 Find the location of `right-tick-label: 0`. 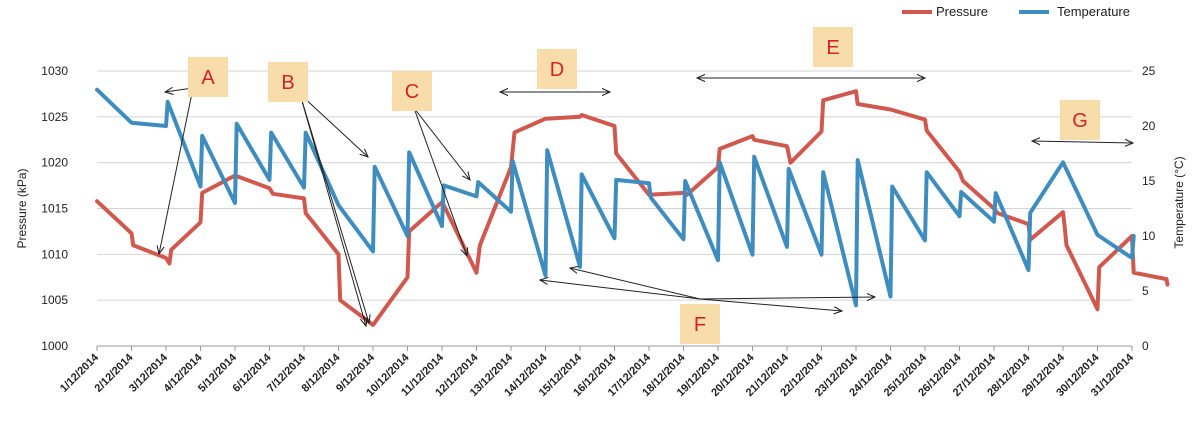

right-tick-label: 0 is located at coordinates (1145, 346).